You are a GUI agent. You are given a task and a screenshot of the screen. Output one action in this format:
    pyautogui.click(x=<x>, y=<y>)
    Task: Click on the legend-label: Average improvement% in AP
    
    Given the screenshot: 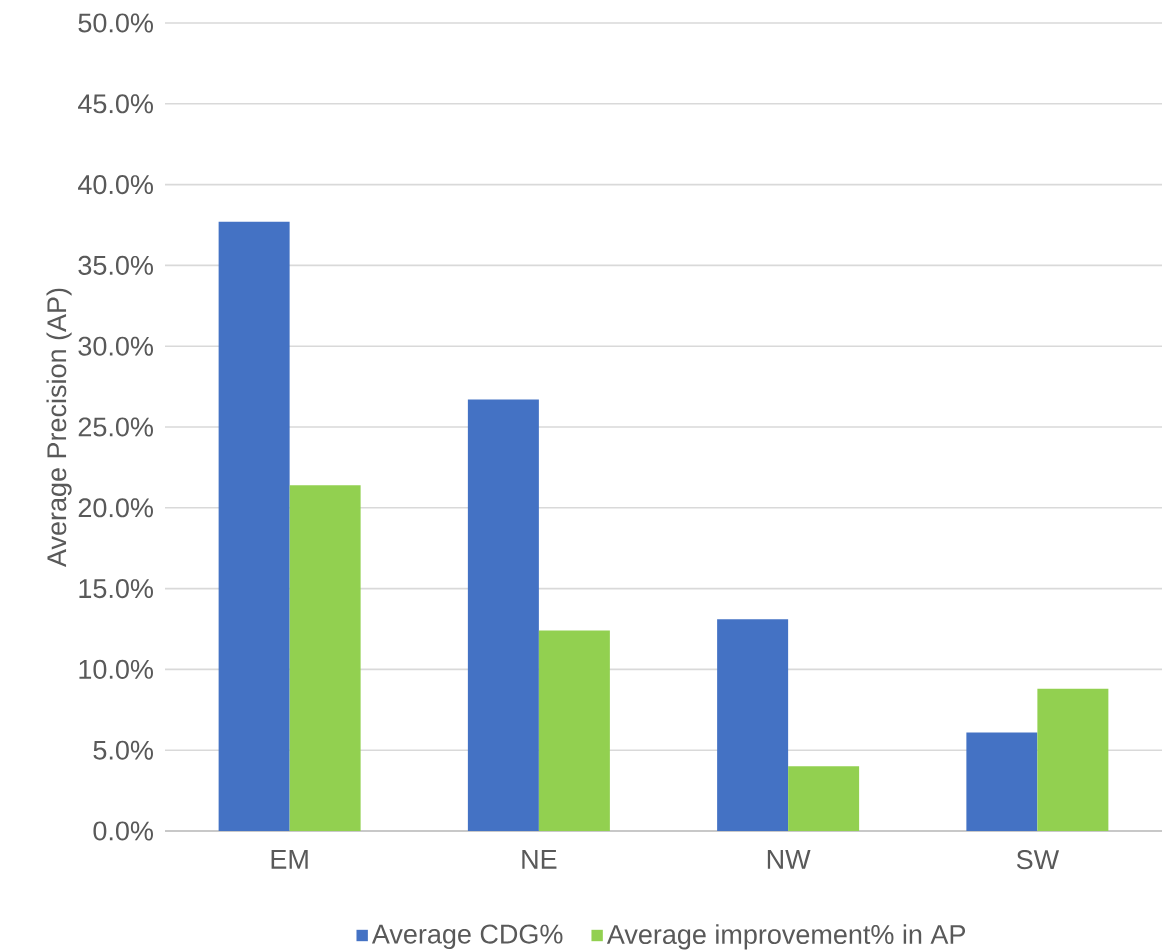 What is the action you would take?
    pyautogui.click(x=786, y=937)
    